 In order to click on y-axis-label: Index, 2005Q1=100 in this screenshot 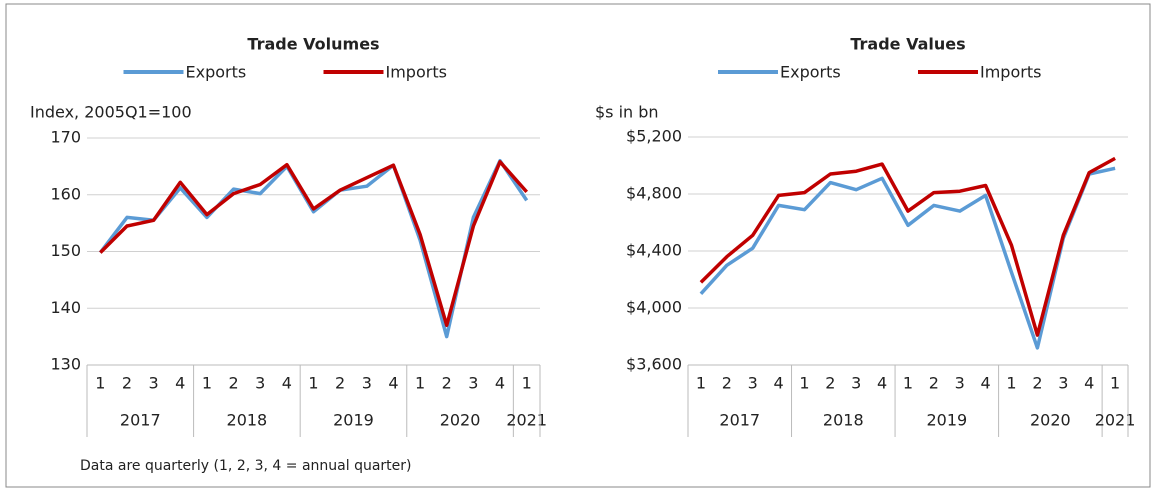, I will do `click(111, 112)`.